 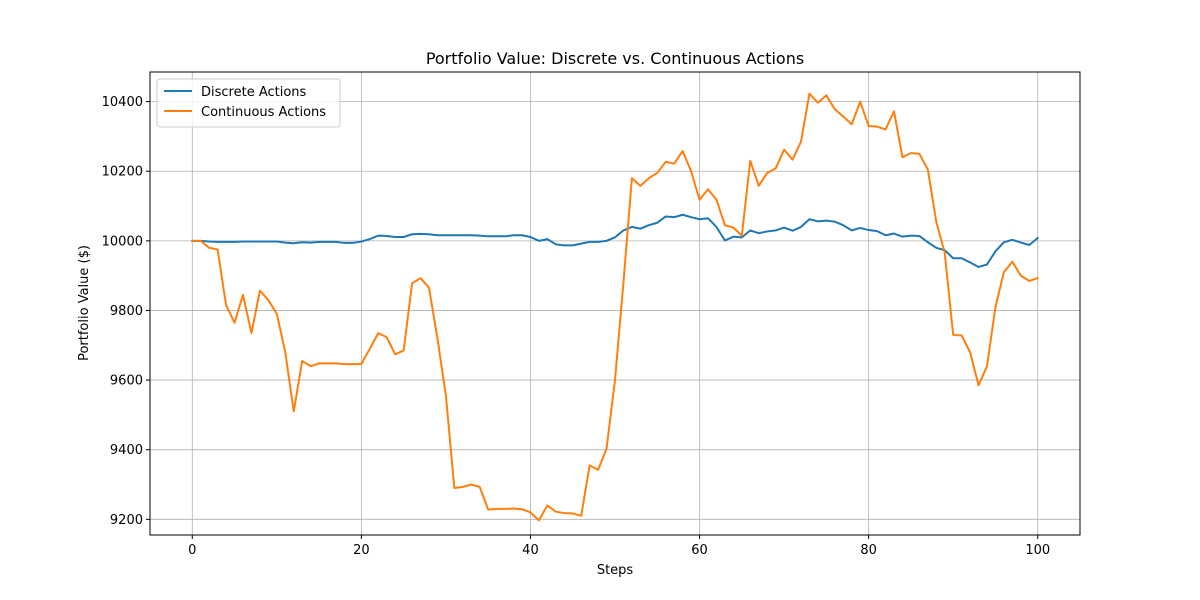 I want to click on y-axis-ticks: 9200 9400 9600 9800 10000 10200 10400, so click(x=126, y=311).